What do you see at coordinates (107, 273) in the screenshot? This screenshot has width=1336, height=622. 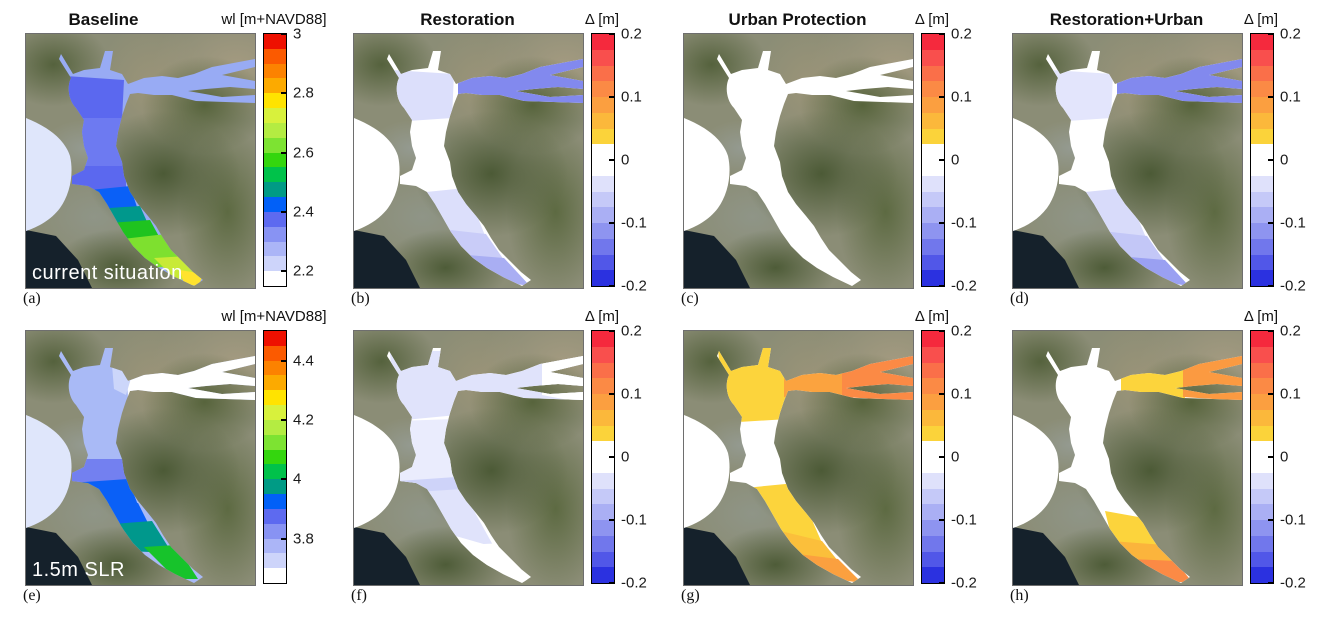 I see `scenario-note: current situation` at bounding box center [107, 273].